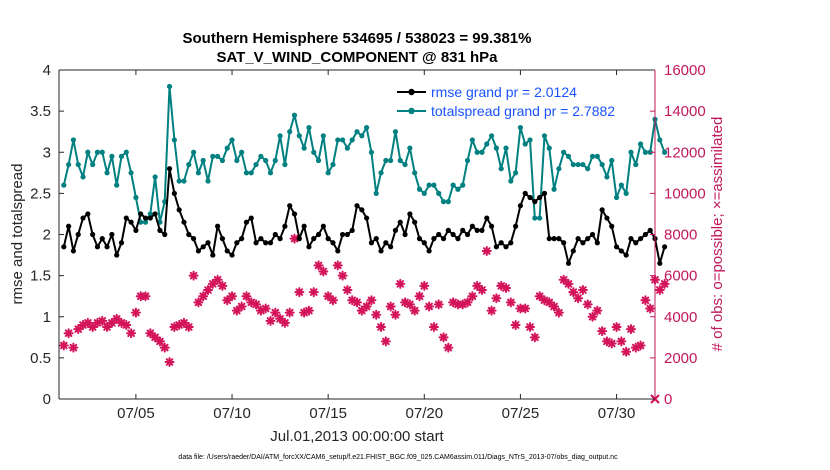  I want to click on y-tick-label-left: 1.5, so click(40, 276).